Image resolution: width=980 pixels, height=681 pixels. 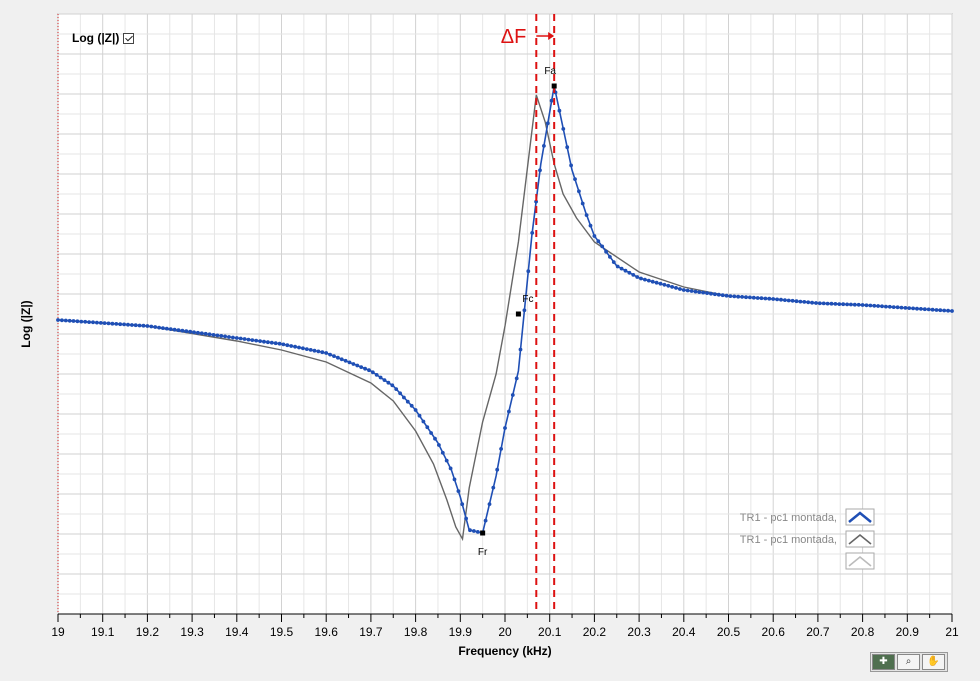 I want to click on log-scale-toggle: Log (|Z|), so click(x=103, y=38).